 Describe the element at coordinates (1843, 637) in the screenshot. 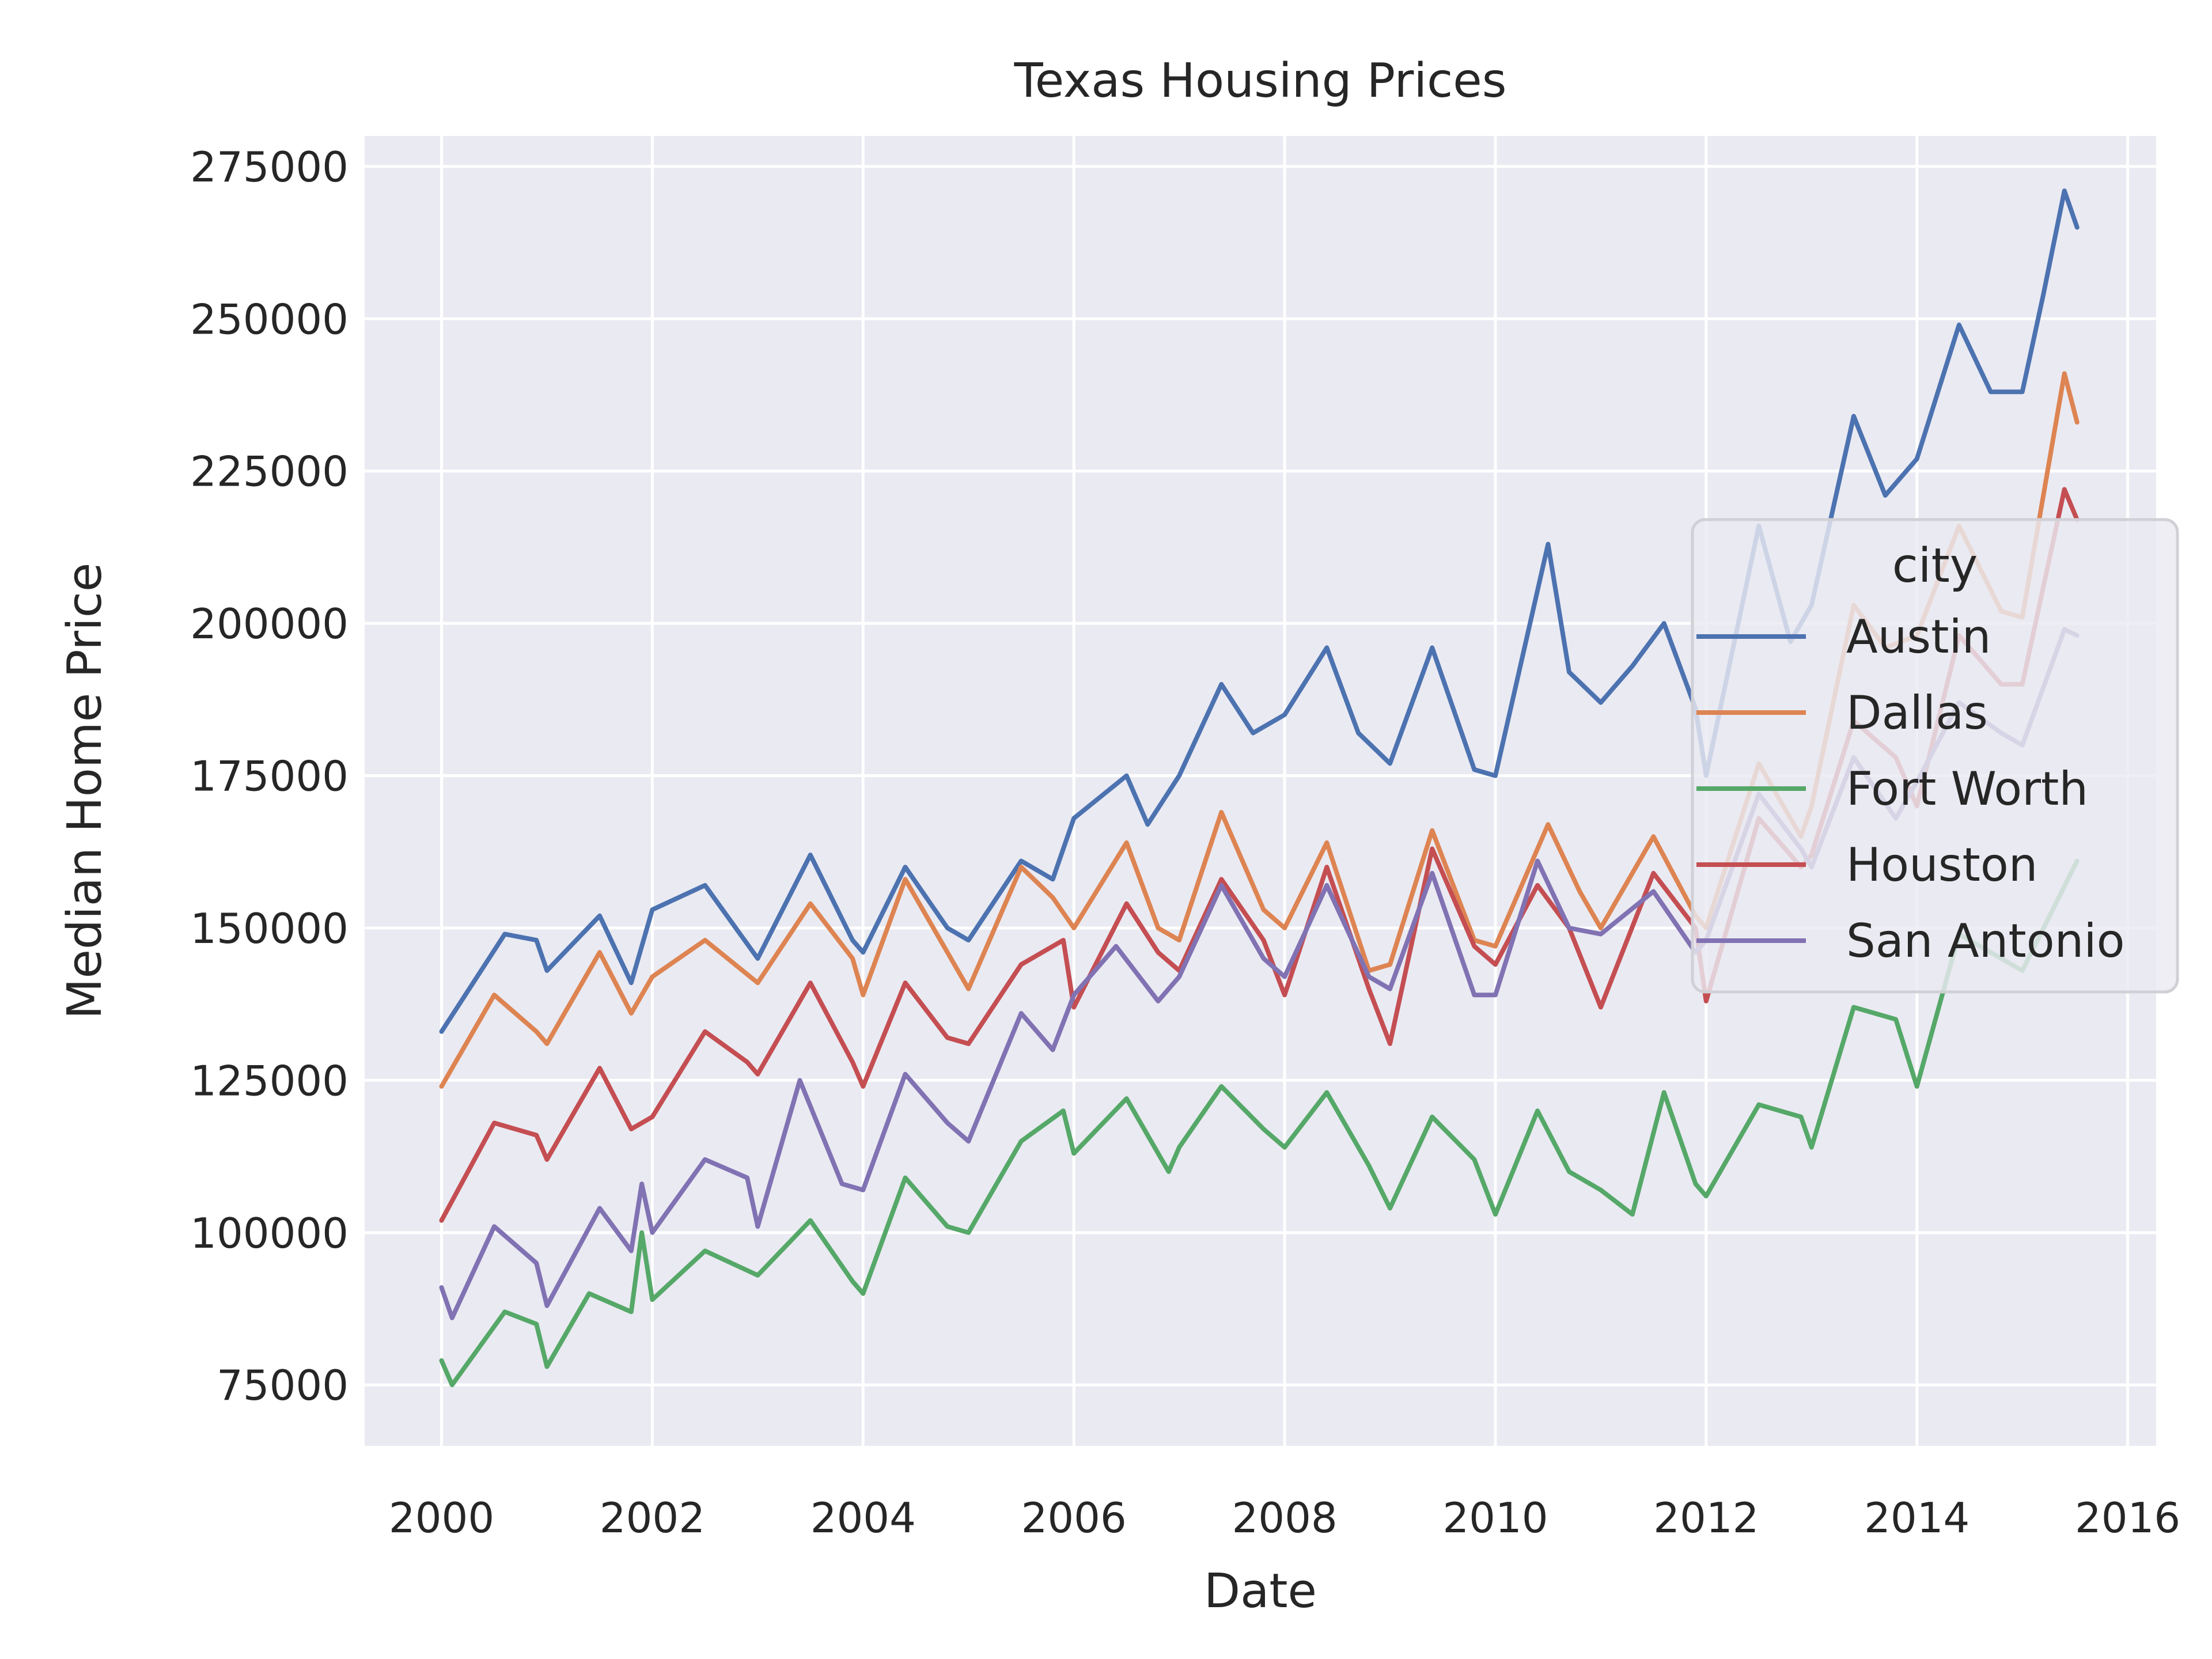

I see `legend-item: Austin` at that location.